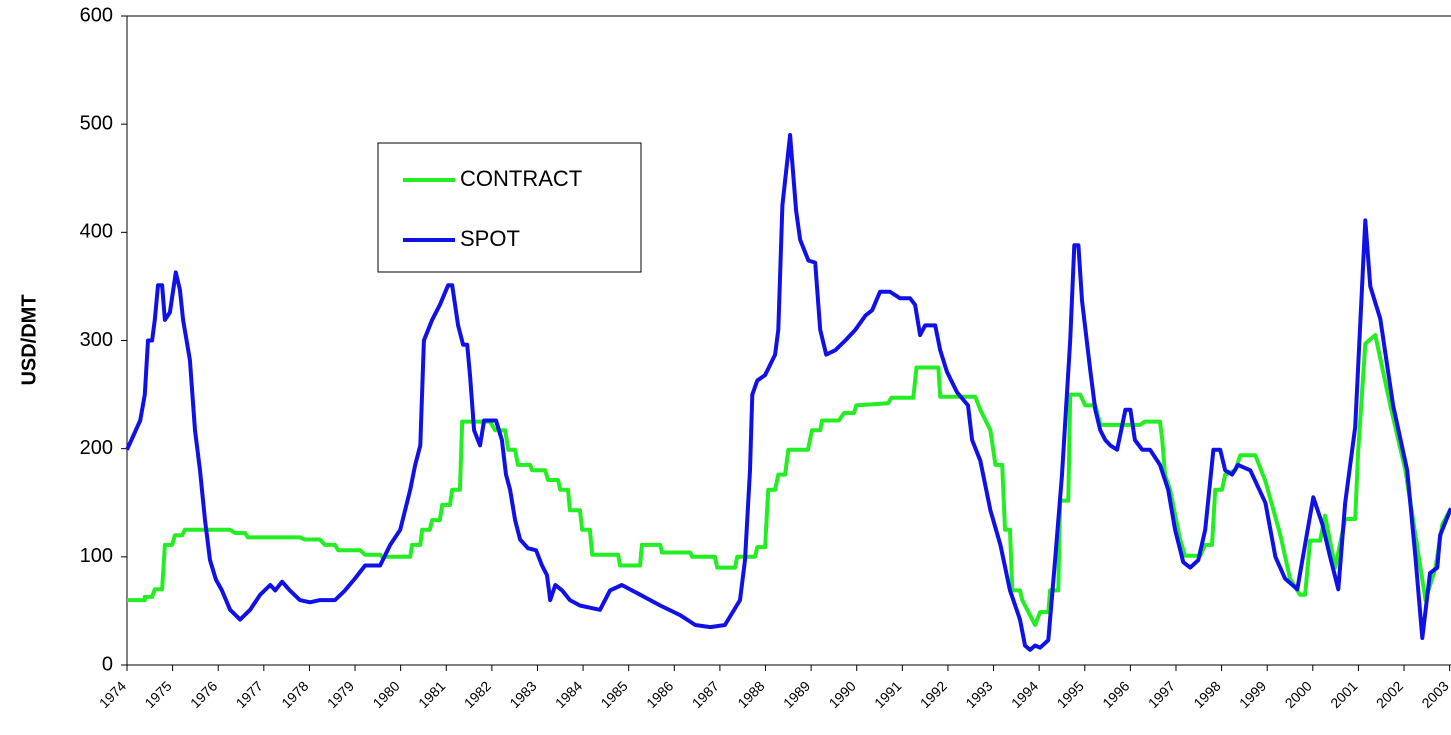 The image size is (1451, 735). What do you see at coordinates (659, 694) in the screenshot?
I see `x-tick-label: 1986` at bounding box center [659, 694].